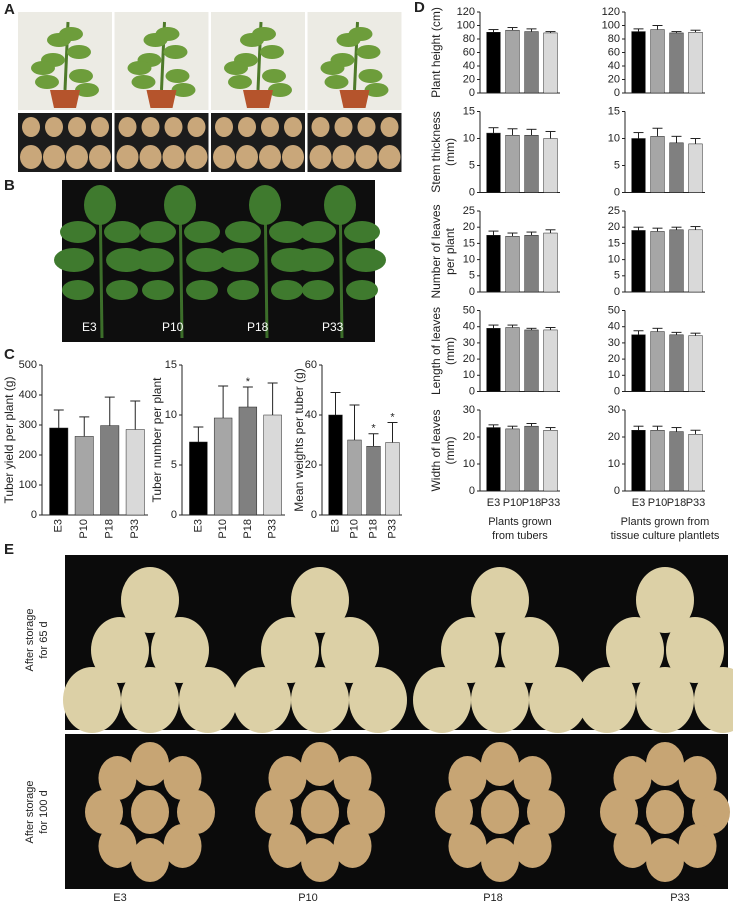 Image resolution: width=733 pixels, height=910 pixels. Describe the element at coordinates (493, 898) in the screenshot. I see `column-label: P18` at that location.